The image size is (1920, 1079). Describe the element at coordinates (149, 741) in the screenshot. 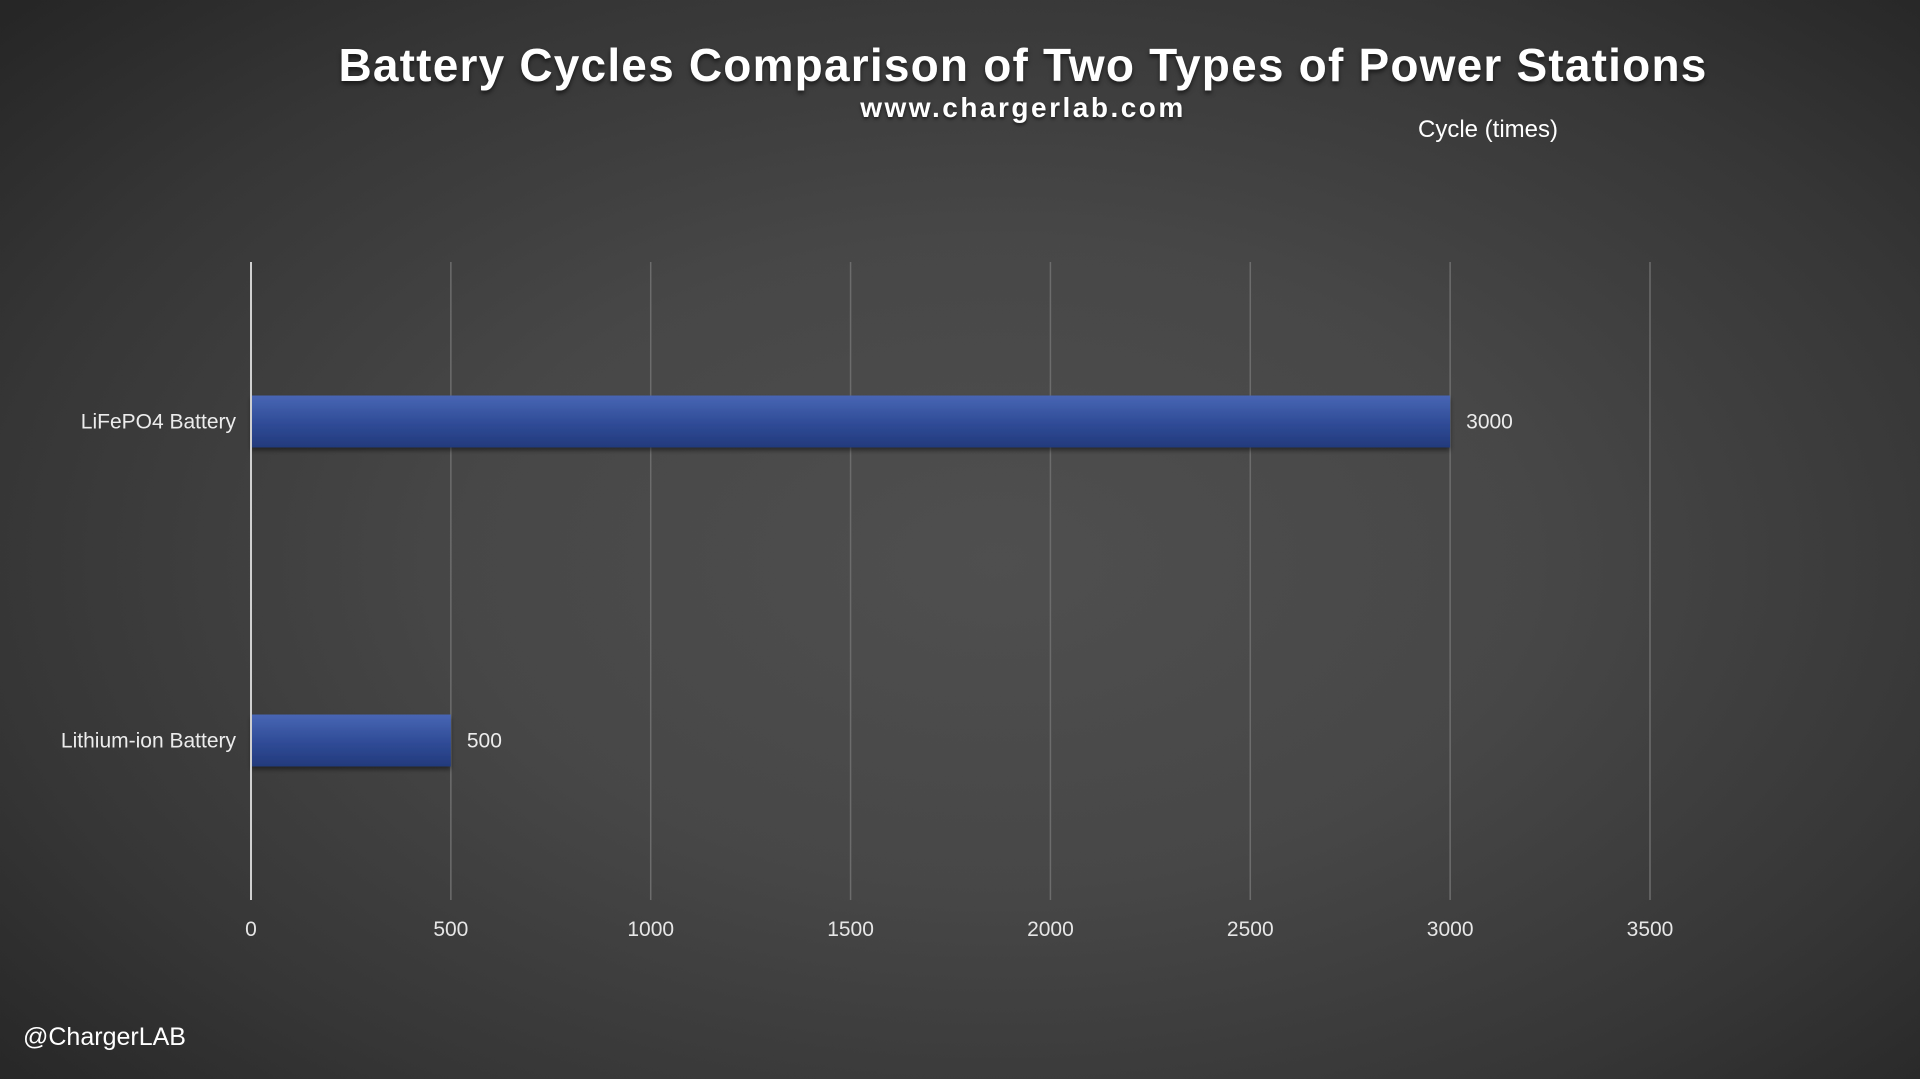

I see `category-label-lithium-ion-battery: Lithium-ion Battery` at that location.